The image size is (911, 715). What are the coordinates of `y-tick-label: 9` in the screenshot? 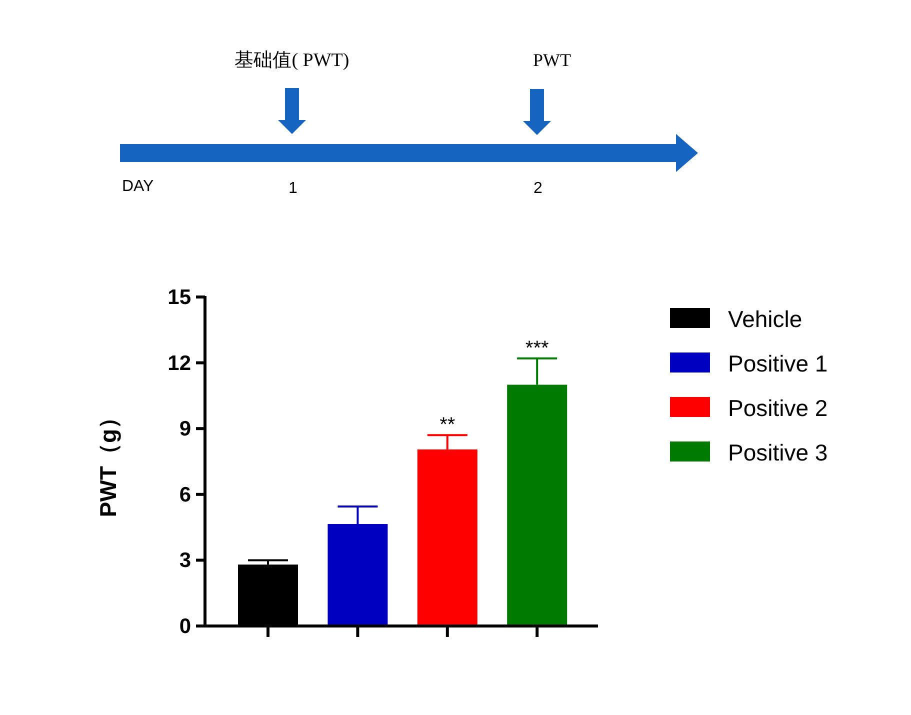 It's located at (185, 429).